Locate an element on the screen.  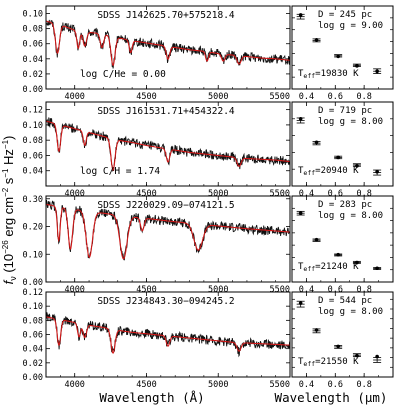
photometry-teff: Teff=20940 K is located at coordinates (328, 171).